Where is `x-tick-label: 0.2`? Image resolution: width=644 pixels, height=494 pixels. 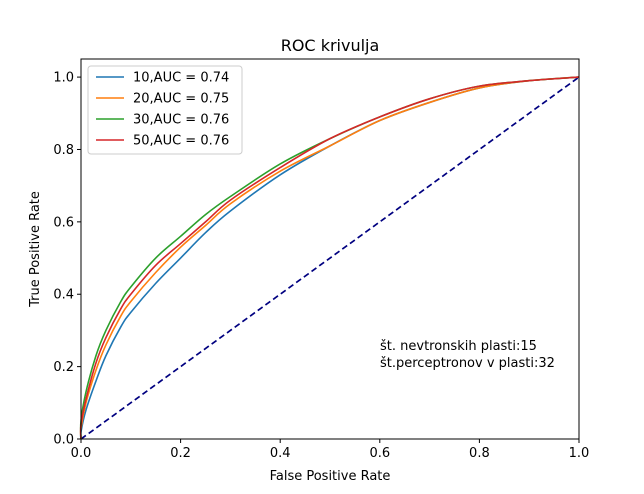 x-tick-label: 0.2 is located at coordinates (180, 453).